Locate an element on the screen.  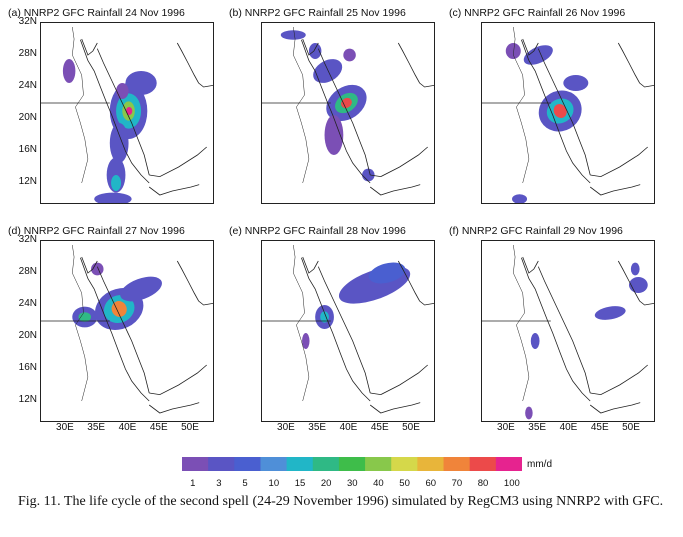
lat-tick-label: 32N is located at coordinates (27, 239).